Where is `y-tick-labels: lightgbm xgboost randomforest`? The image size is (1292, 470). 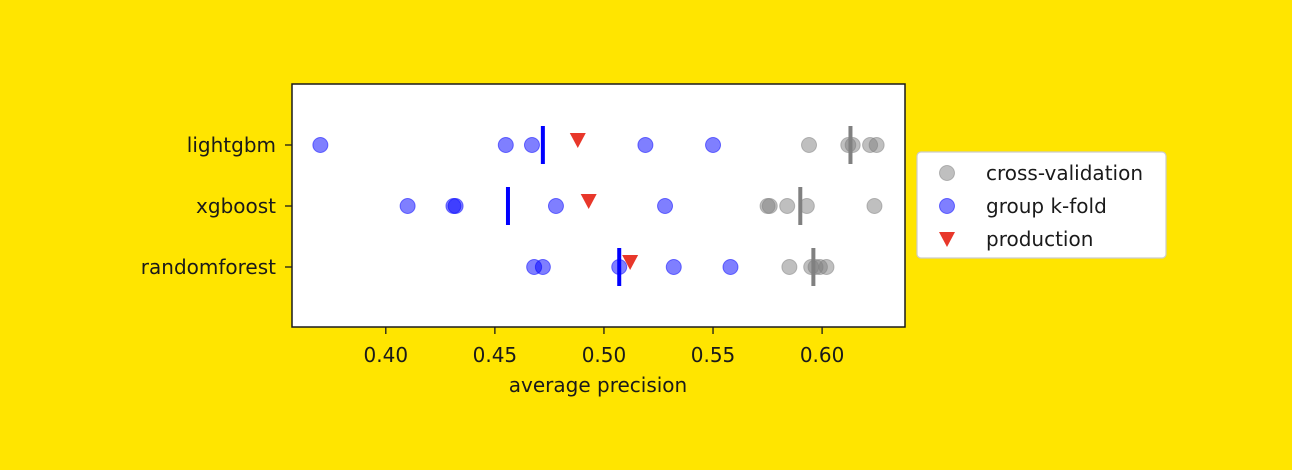
y-tick-labels: lightgbm xgboost randomforest is located at coordinates (208, 206).